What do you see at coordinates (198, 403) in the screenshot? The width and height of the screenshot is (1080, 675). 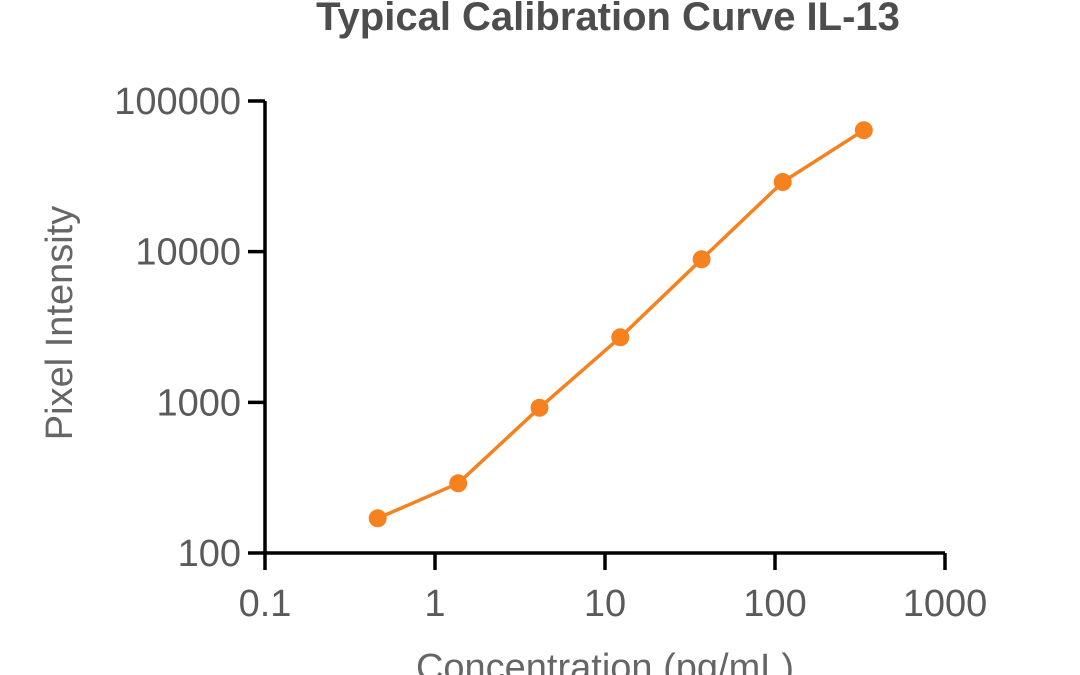 I see `y-tick-label: 1000` at bounding box center [198, 403].